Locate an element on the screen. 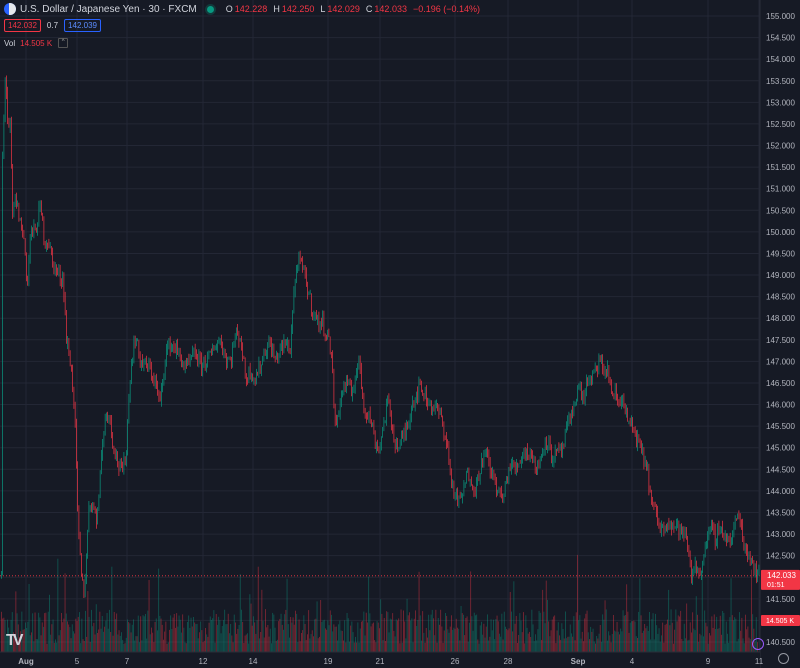  volume-label: Vol is located at coordinates (10, 43).